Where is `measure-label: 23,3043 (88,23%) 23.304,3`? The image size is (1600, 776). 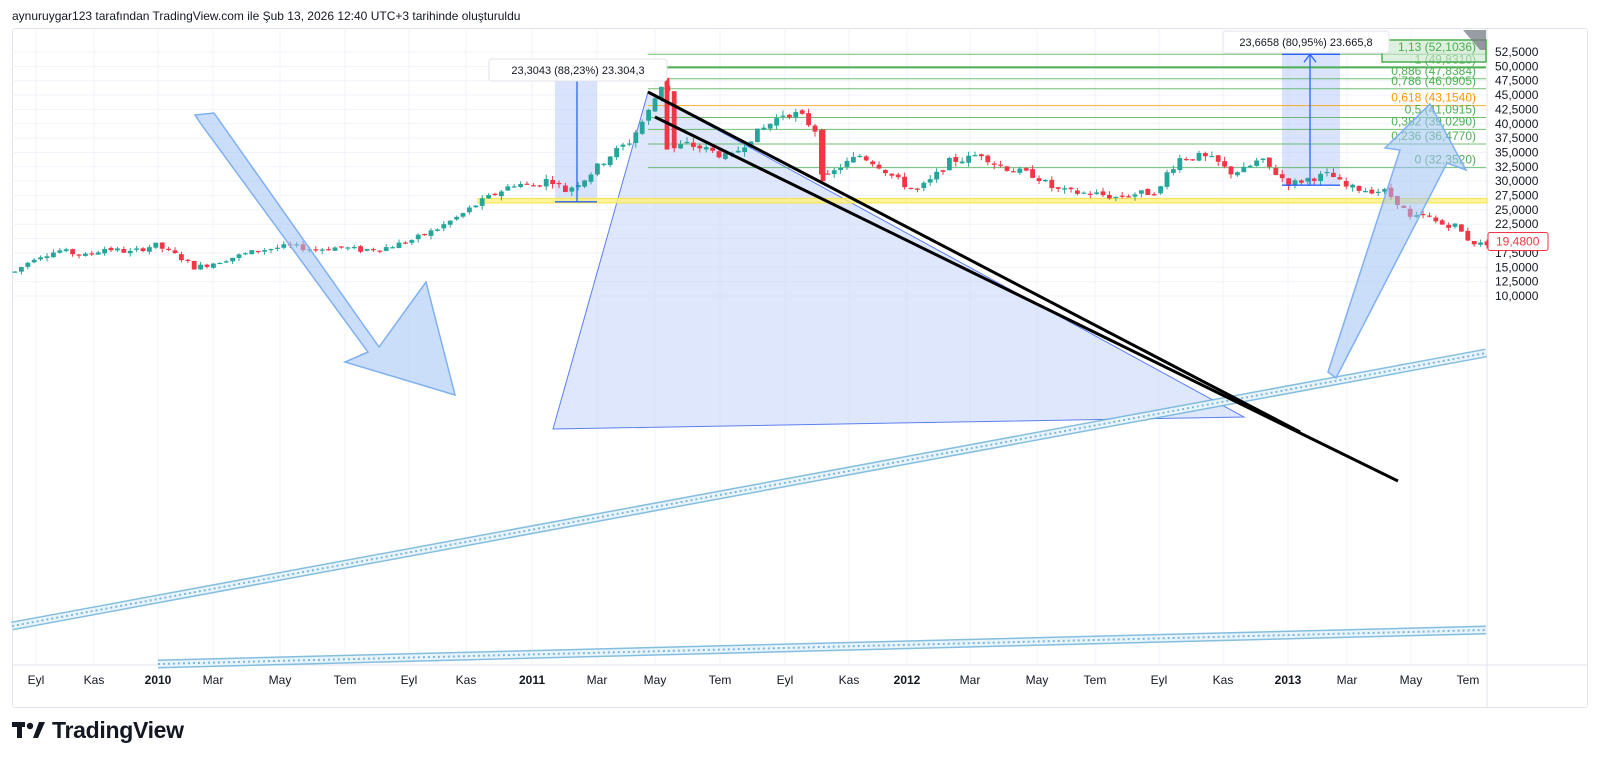 measure-label: 23,3043 (88,23%) 23.304,3 is located at coordinates (578, 70).